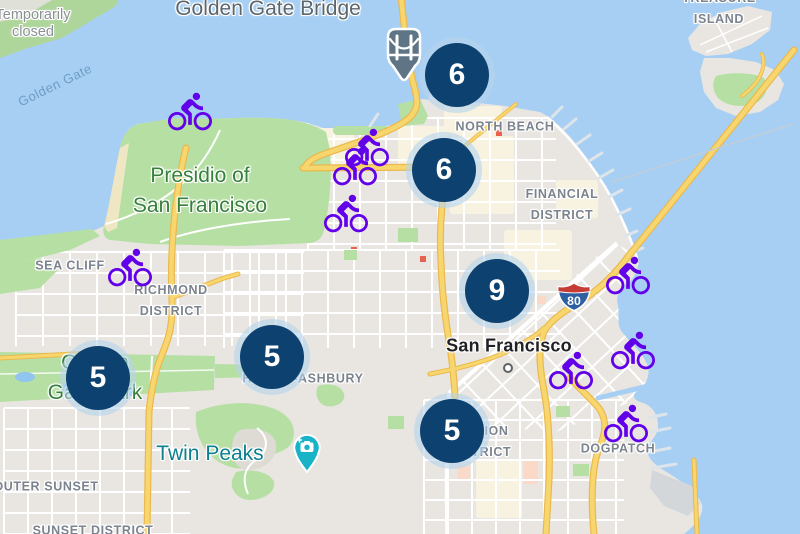  I want to click on ferry-route-line, so click(702, 153).